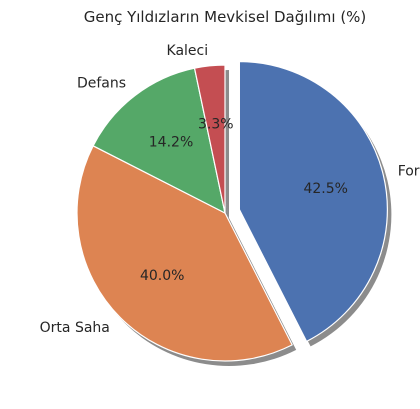 This screenshot has height=409, width=420. What do you see at coordinates (225, 17) in the screenshot?
I see `chart-title: Genç Yıldızların Mevkisel Dağılımı (%)` at bounding box center [225, 17].